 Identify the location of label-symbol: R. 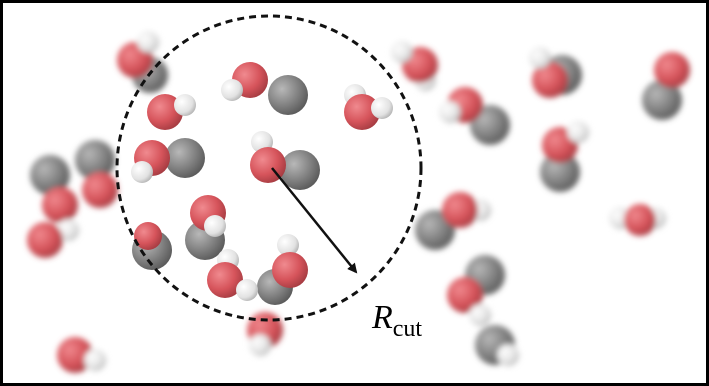
(382, 317).